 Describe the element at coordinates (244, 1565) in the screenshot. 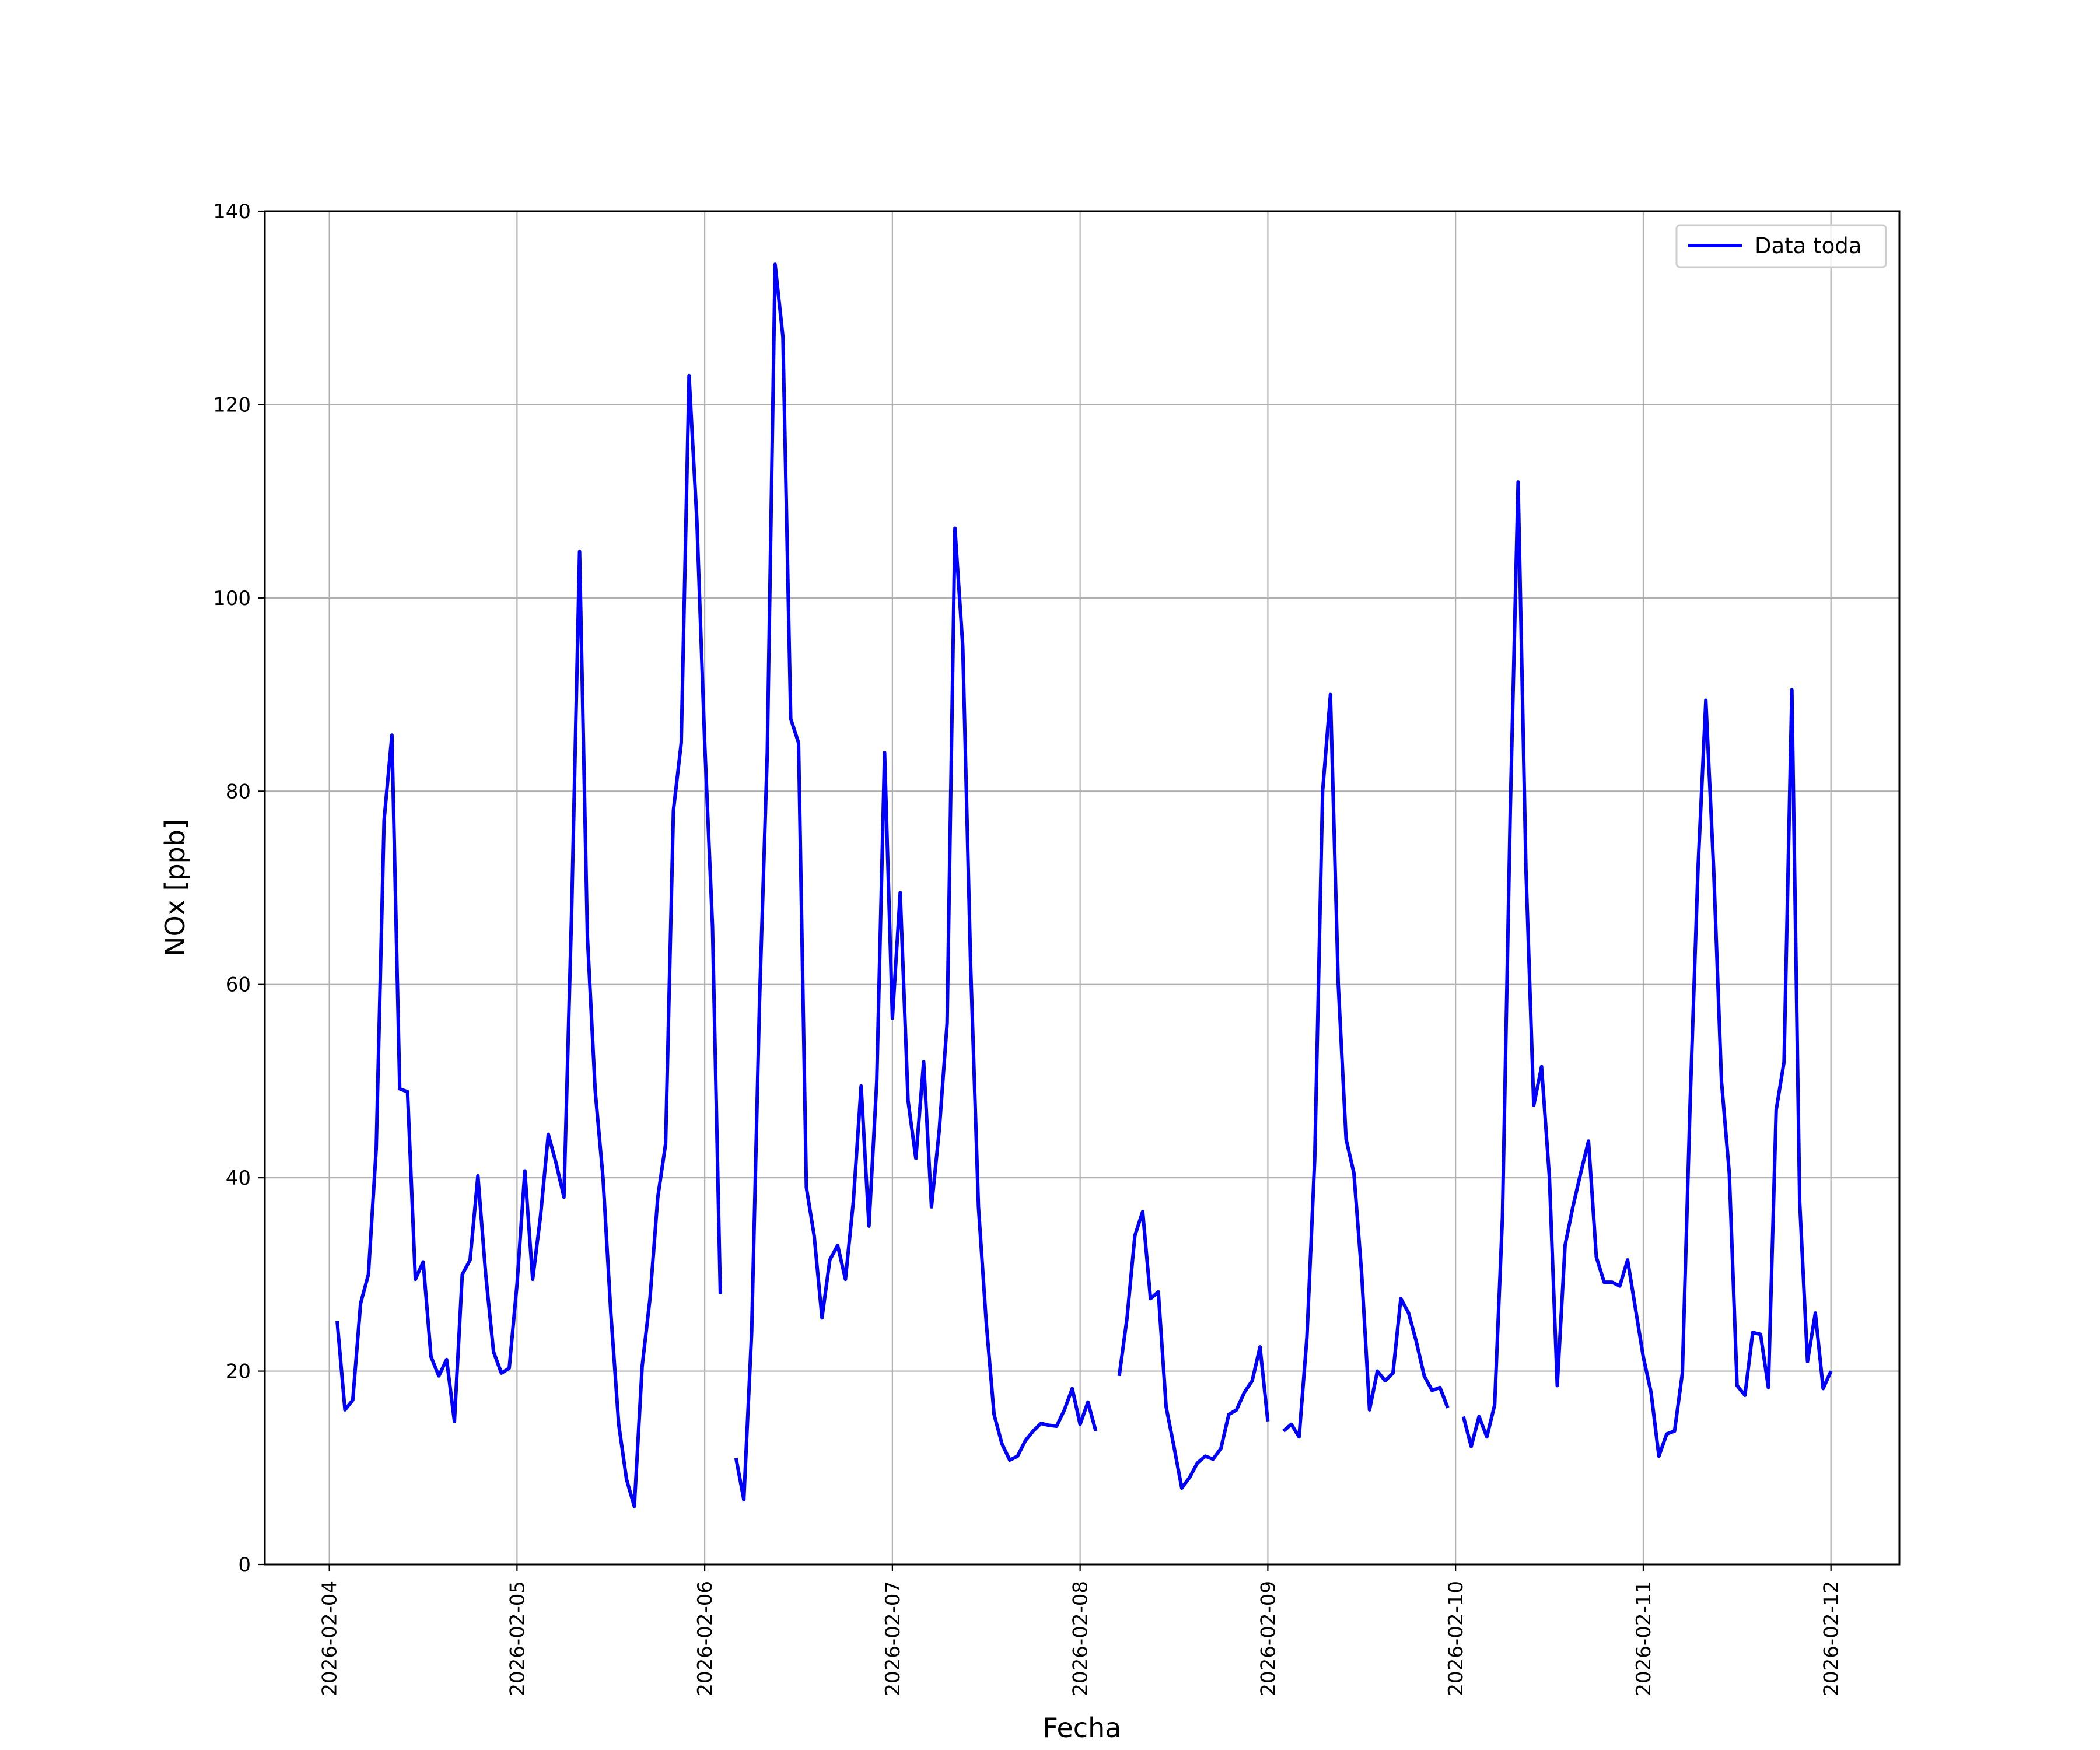

I see `y-tick-label: 0` at that location.